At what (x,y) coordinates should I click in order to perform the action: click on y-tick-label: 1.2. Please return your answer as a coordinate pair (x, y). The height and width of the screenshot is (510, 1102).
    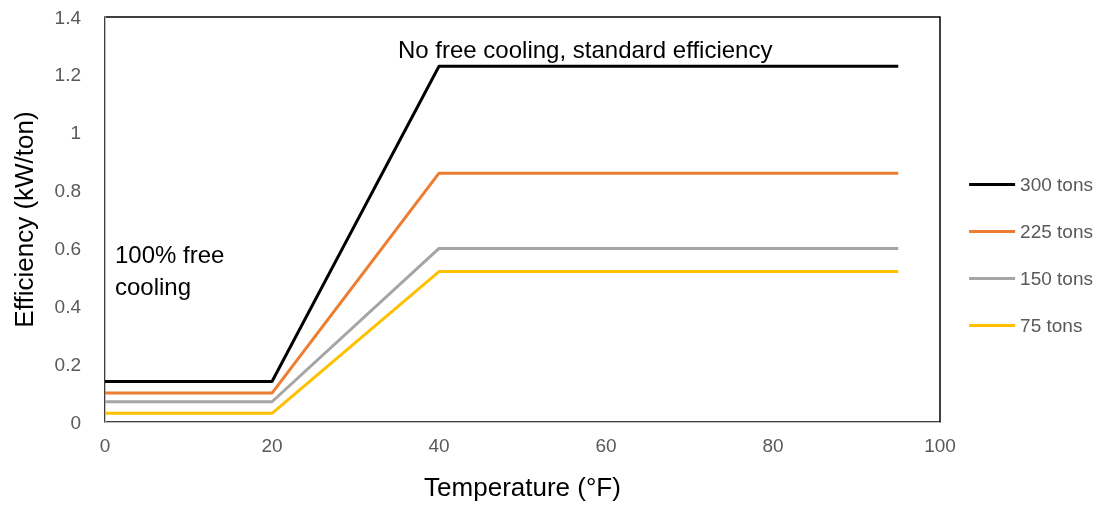
    Looking at the image, I should click on (67, 75).